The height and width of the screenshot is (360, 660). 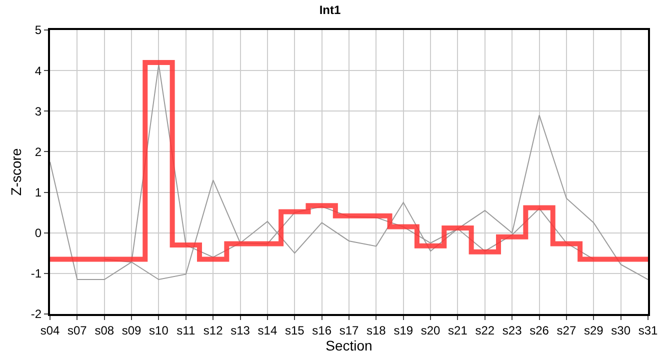 I want to click on x-tick-label: s16, so click(x=322, y=330).